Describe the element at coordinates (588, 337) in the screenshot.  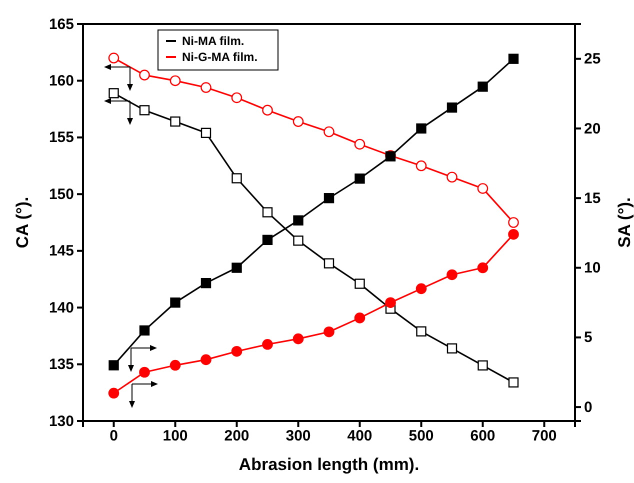
I see `y2-tick-label: 5` at that location.